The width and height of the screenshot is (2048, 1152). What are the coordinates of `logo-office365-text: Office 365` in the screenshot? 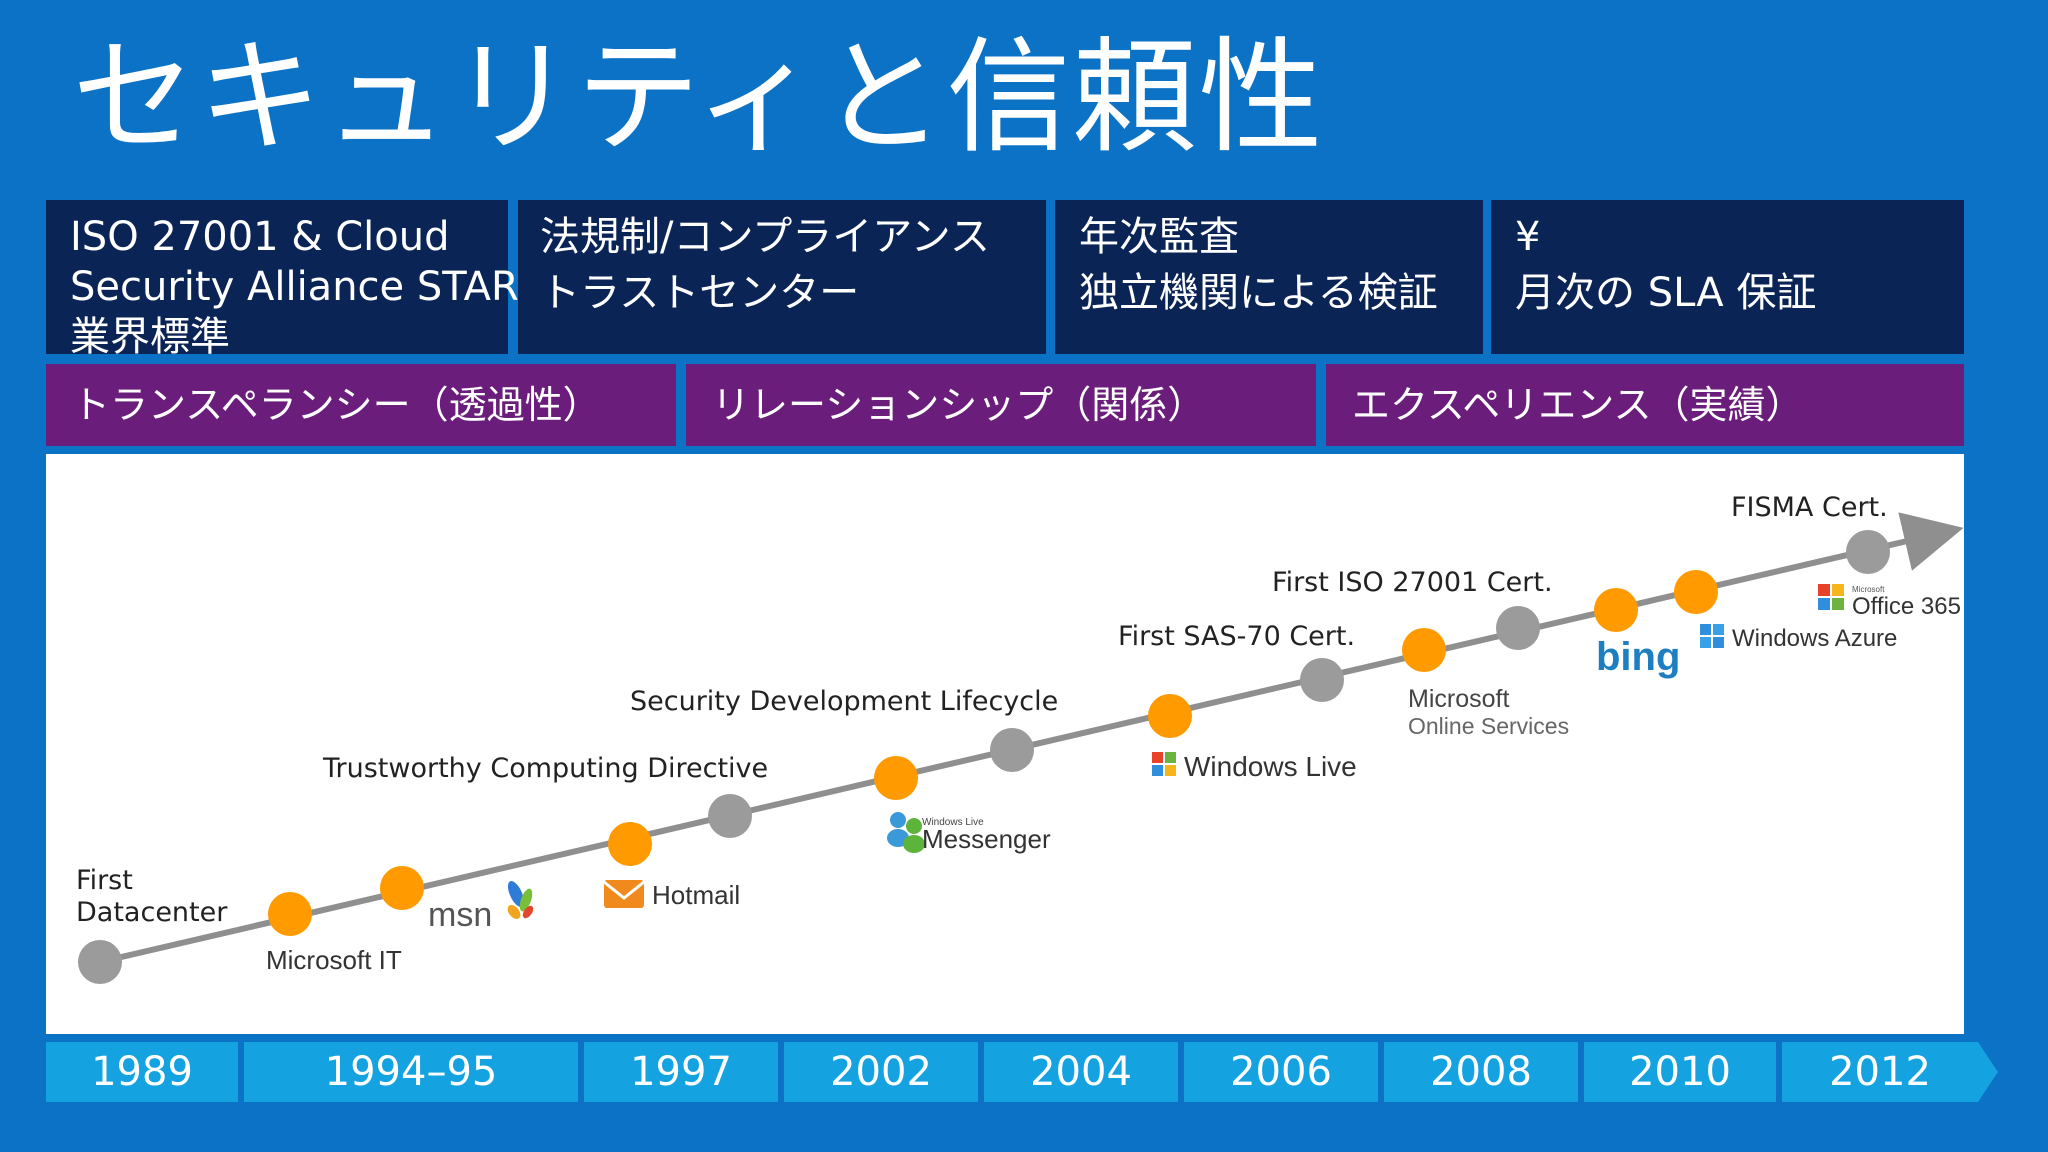 It's located at (1906, 606).